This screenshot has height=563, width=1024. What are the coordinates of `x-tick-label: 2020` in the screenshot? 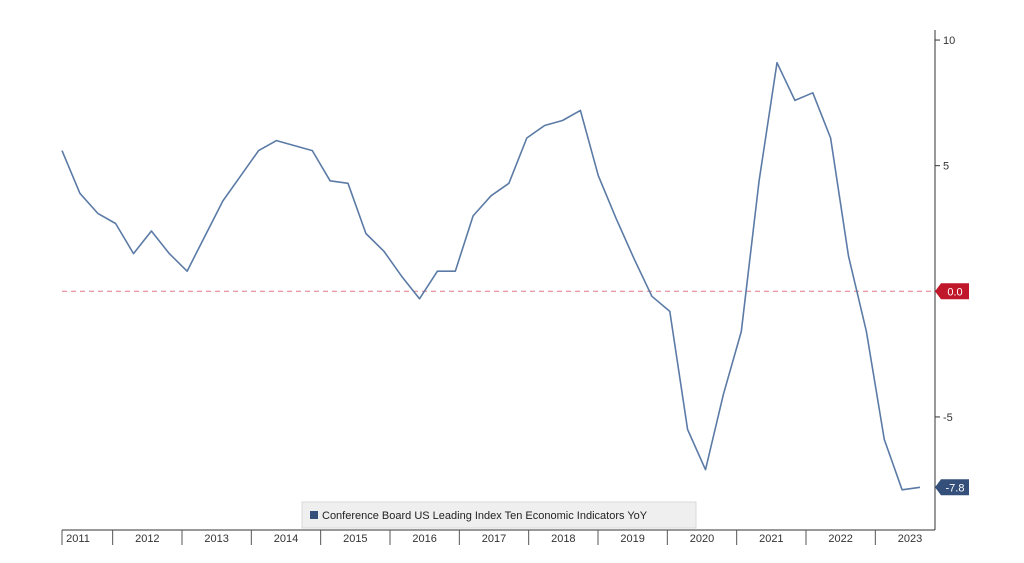 It's located at (702, 539).